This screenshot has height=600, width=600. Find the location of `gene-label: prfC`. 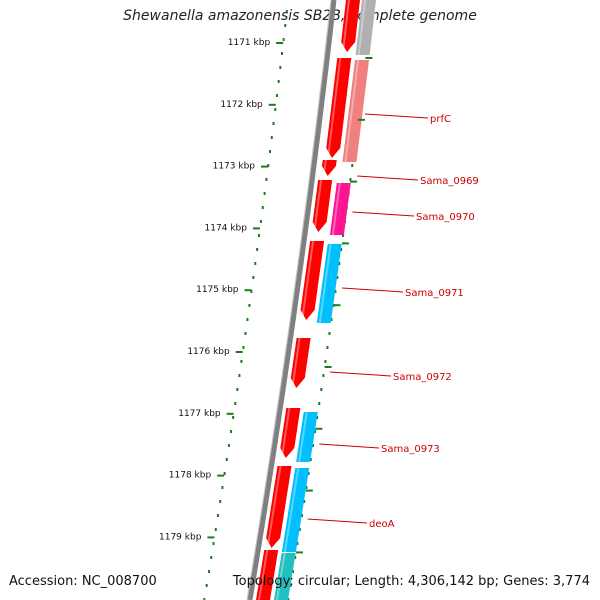

gene-label: prfC is located at coordinates (440, 119).